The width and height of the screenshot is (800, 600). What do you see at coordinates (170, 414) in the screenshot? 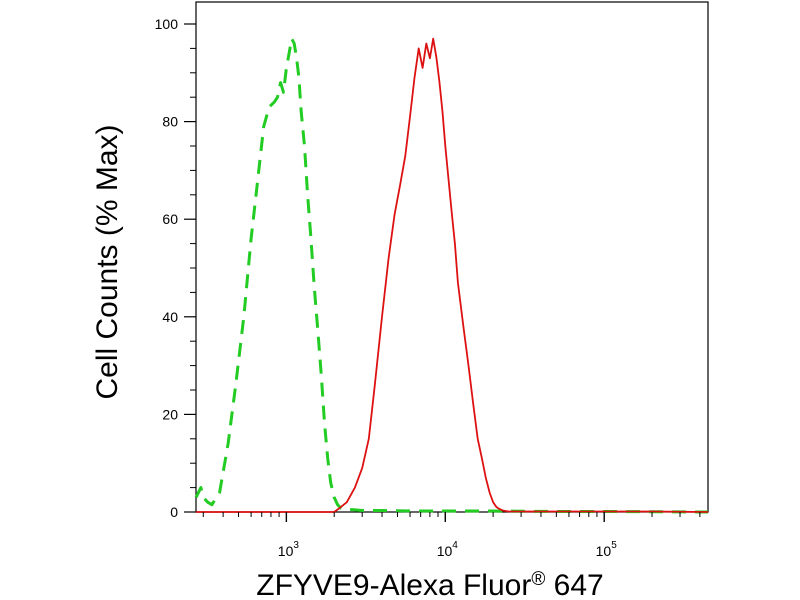
I see `y-tick-label: 20` at bounding box center [170, 414].